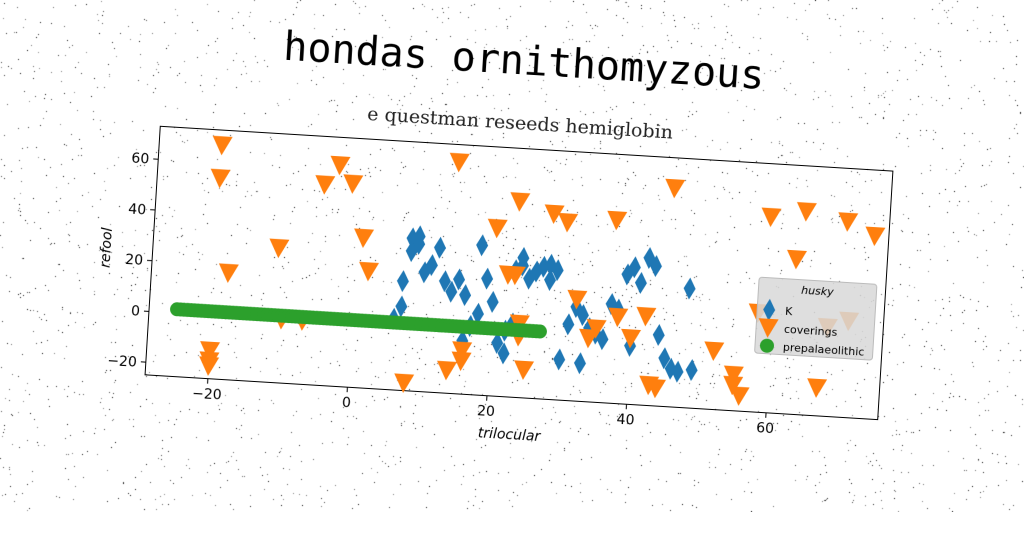 This screenshot has height=543, width=1024. Describe the element at coordinates (765, 428) in the screenshot. I see `x-tick-label: 60` at that location.